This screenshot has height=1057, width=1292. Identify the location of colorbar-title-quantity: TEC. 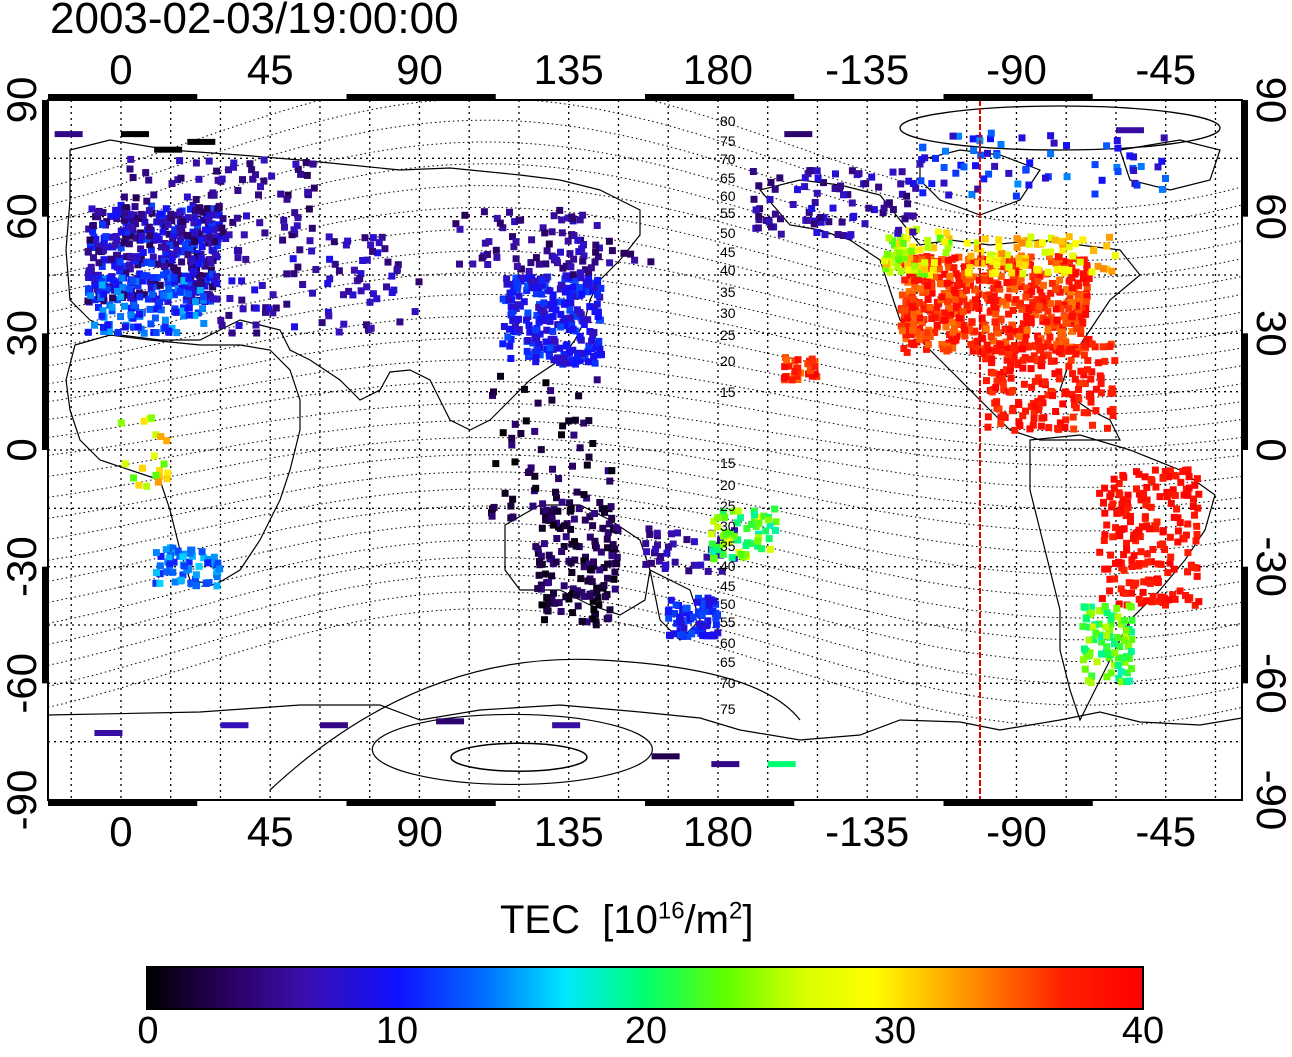
(540, 920).